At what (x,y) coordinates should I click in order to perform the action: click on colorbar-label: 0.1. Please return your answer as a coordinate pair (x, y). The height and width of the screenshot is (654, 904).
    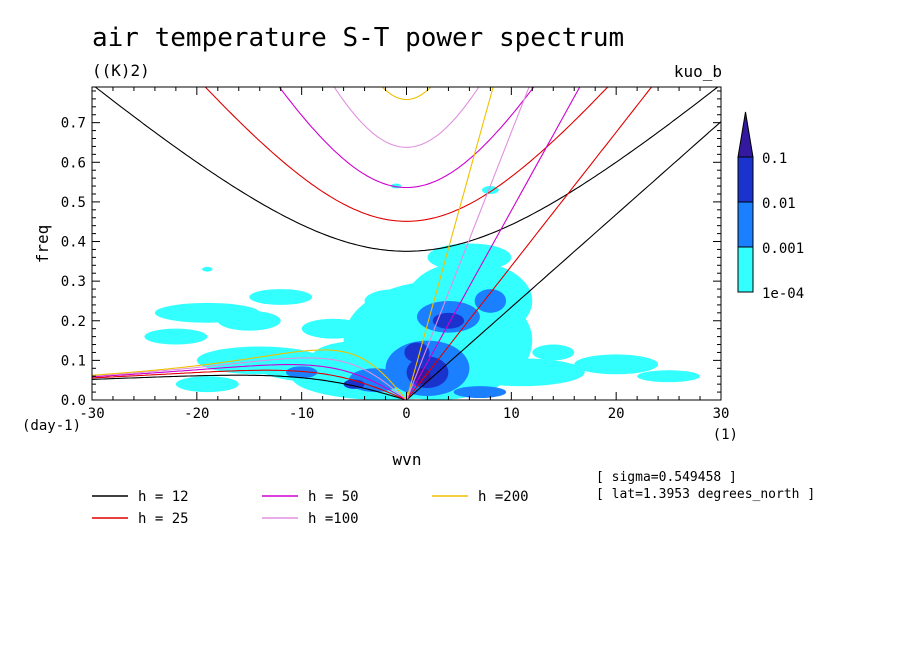
    Looking at the image, I should click on (774, 159).